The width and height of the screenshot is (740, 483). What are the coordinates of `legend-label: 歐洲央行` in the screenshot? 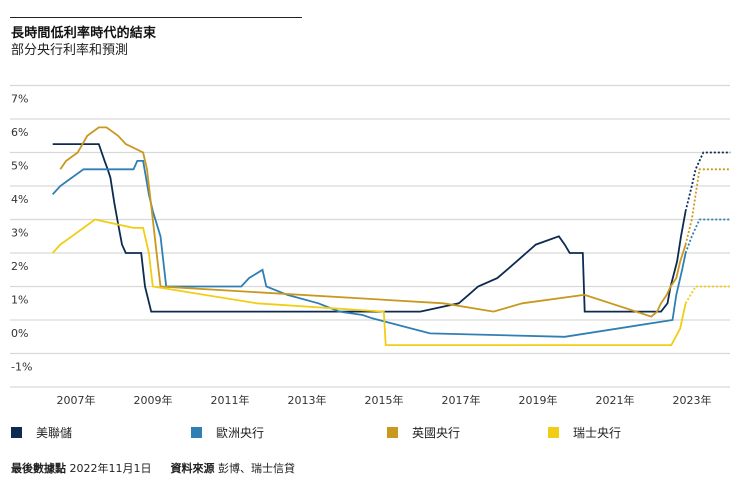 It's located at (240, 433).